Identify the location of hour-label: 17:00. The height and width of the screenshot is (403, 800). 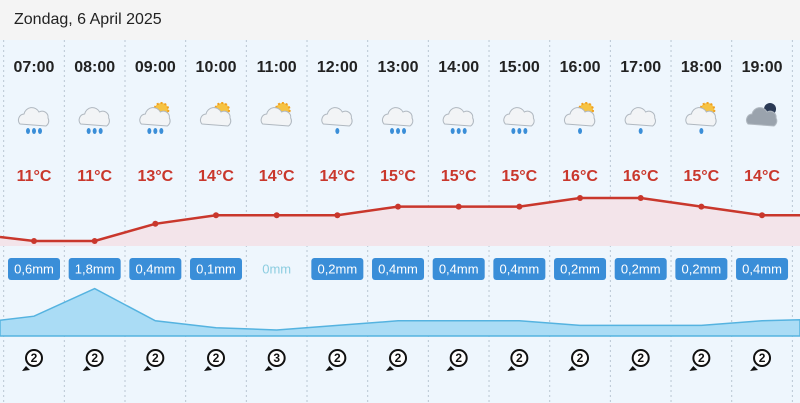
(640, 67).